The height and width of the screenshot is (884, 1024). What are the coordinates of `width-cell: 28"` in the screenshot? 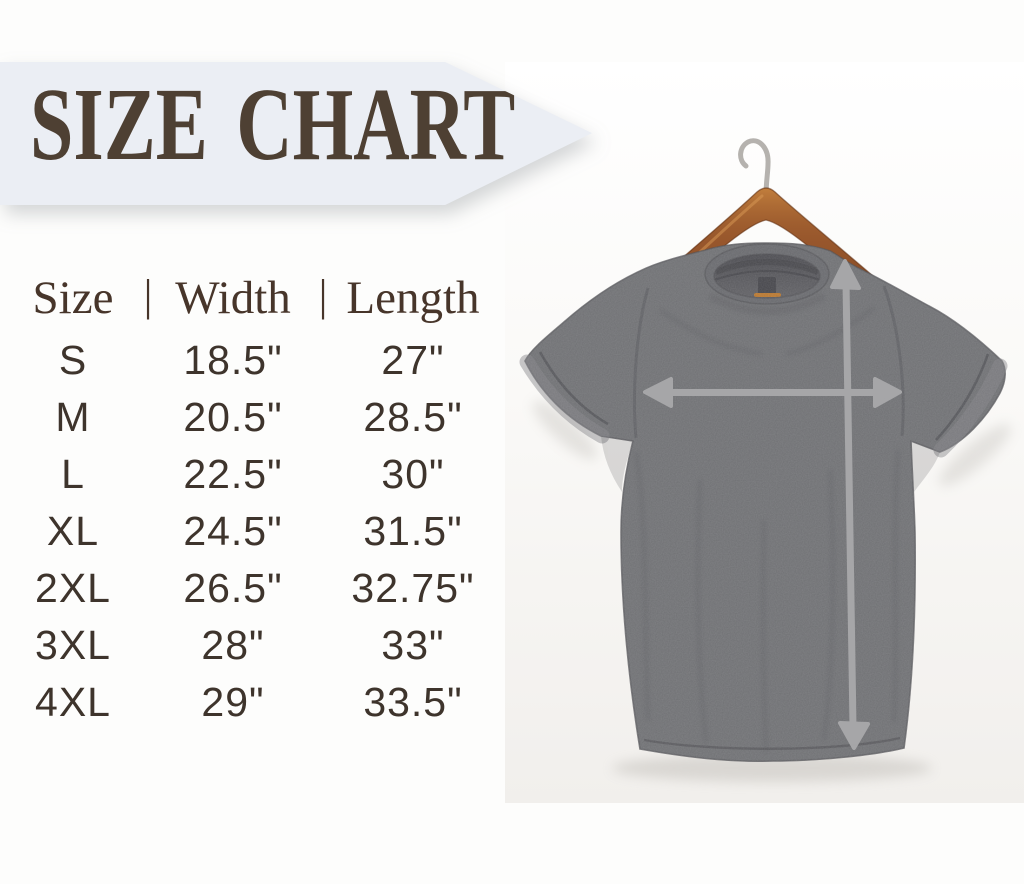 It's located at (233, 645).